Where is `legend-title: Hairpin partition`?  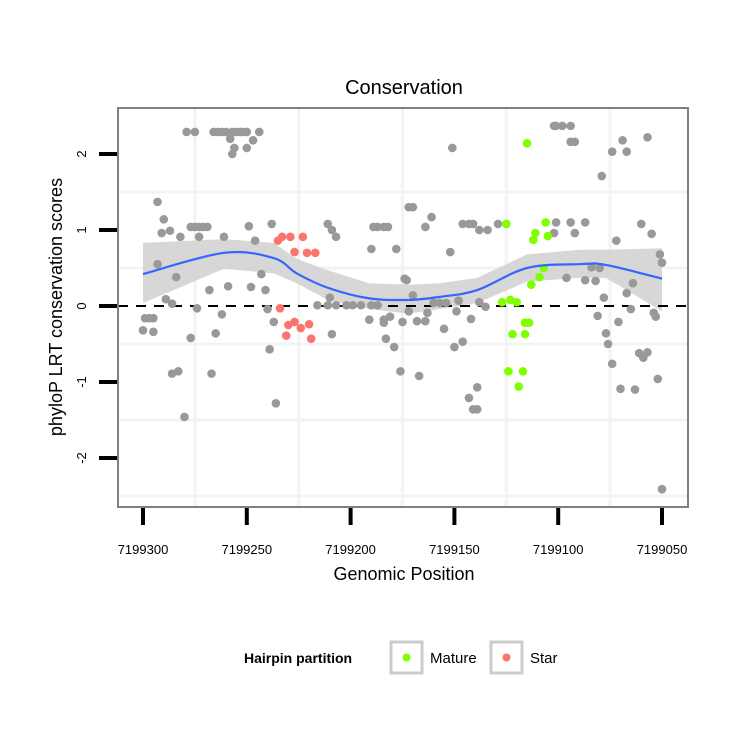 legend-title: Hairpin partition is located at coordinates (298, 658).